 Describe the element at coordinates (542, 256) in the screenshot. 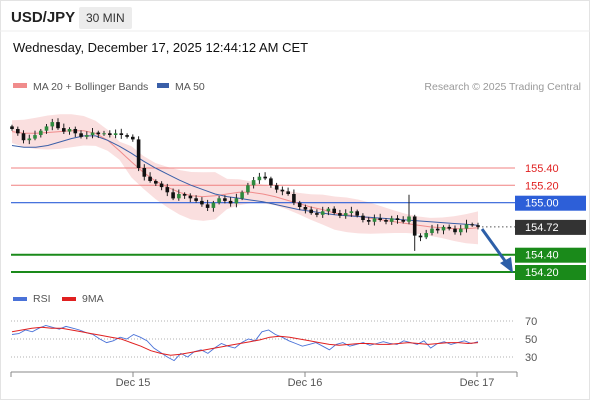

I see `price-level-tag-text: 154.40` at that location.